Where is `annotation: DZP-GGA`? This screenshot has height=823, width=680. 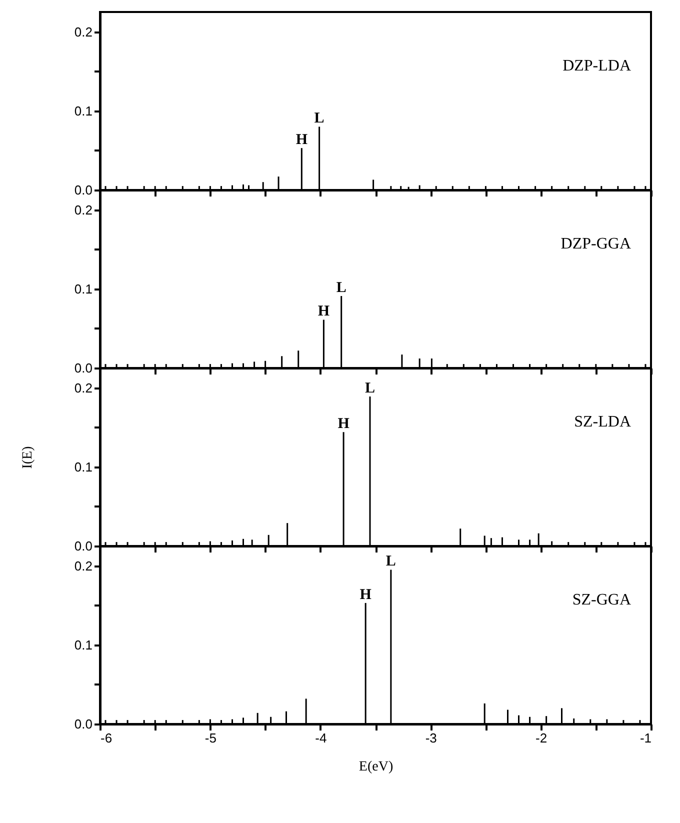 annotation: DZP-GGA is located at coordinates (596, 243).